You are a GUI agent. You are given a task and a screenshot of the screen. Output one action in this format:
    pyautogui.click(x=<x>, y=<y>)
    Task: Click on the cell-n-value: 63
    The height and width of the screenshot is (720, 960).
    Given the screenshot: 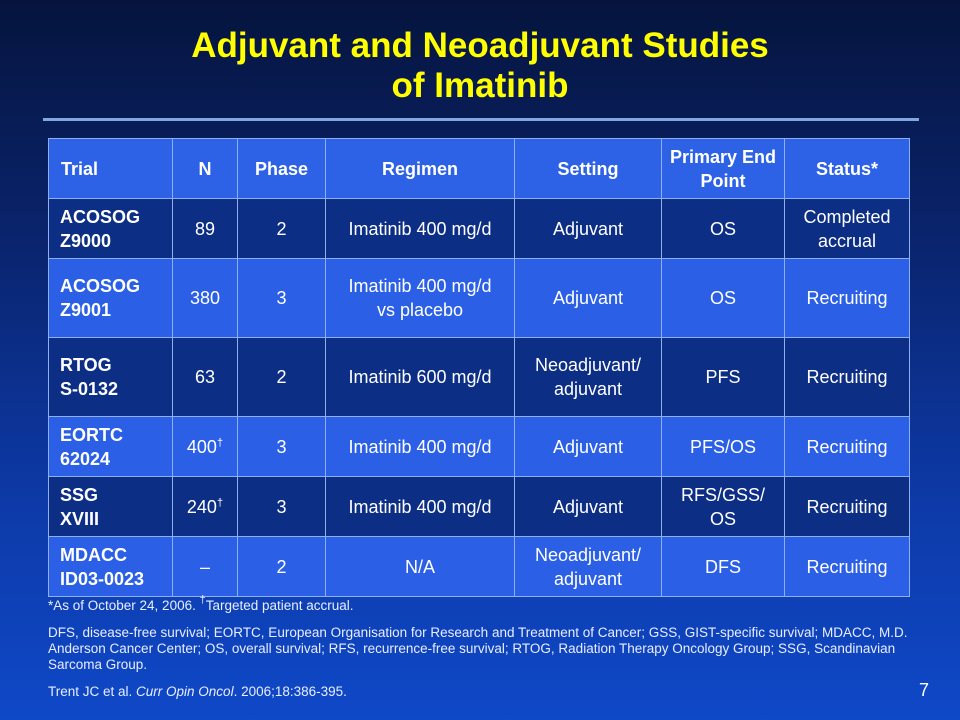 What is the action you would take?
    pyautogui.click(x=205, y=377)
    